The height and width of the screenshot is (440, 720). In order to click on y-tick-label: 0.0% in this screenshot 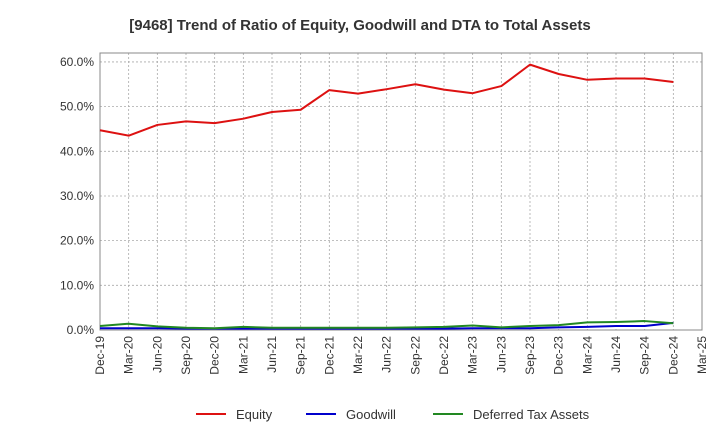, I will do `click(81, 330)`.